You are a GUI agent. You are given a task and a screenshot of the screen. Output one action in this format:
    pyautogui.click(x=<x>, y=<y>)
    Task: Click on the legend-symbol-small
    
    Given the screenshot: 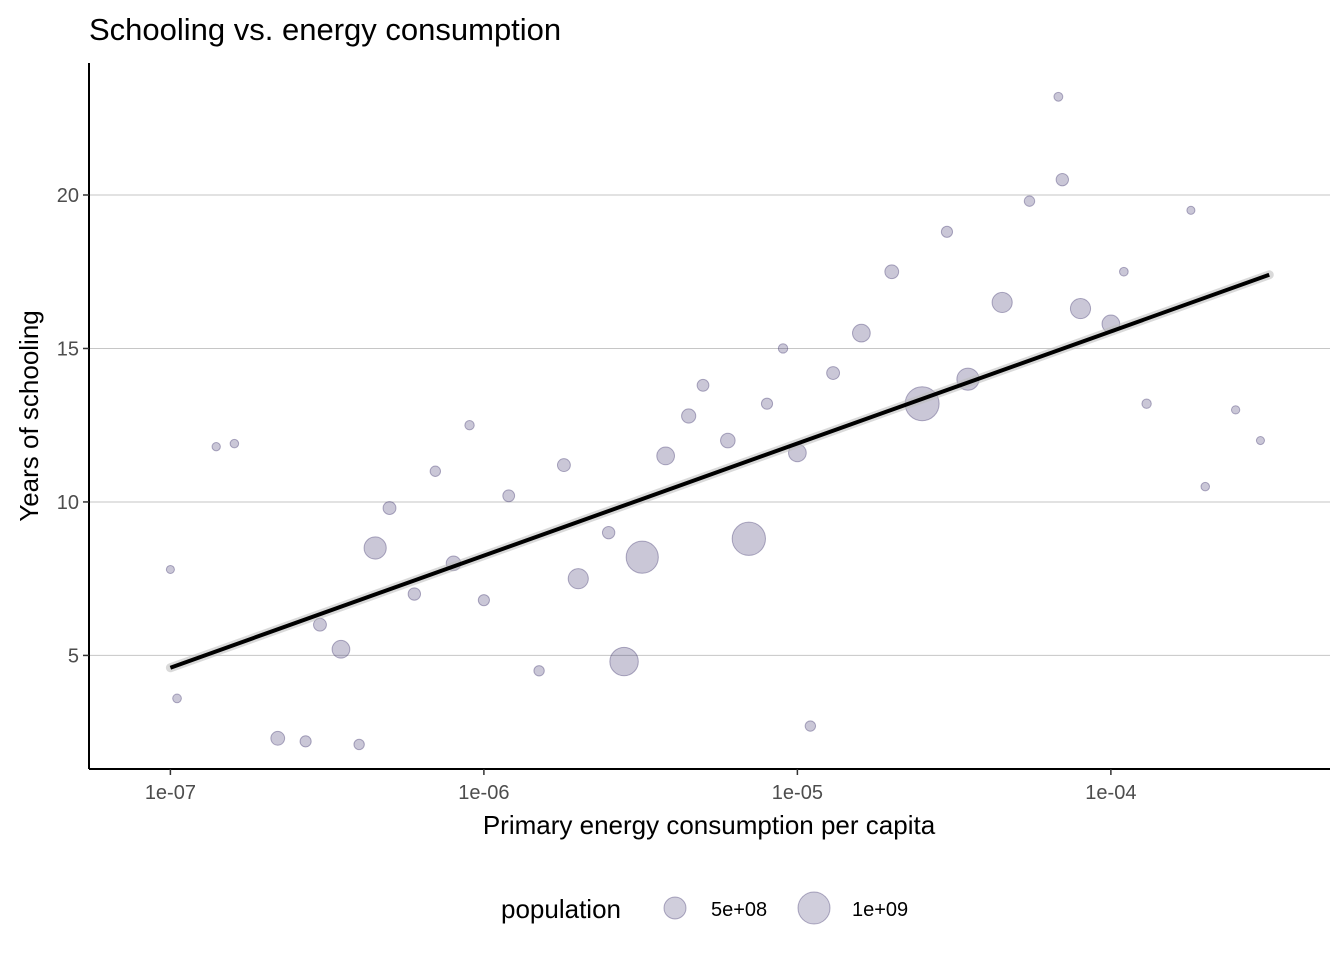 What is the action you would take?
    pyautogui.click(x=675, y=908)
    